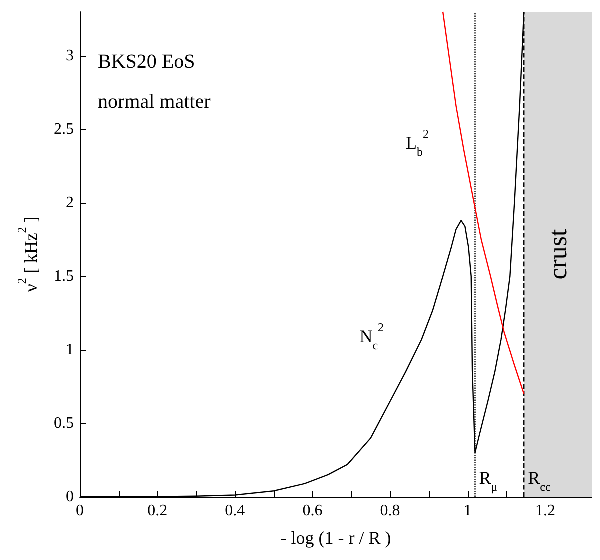 The image size is (600, 560). Describe the element at coordinates (468, 511) in the screenshot. I see `x-tick-label: 1` at that location.